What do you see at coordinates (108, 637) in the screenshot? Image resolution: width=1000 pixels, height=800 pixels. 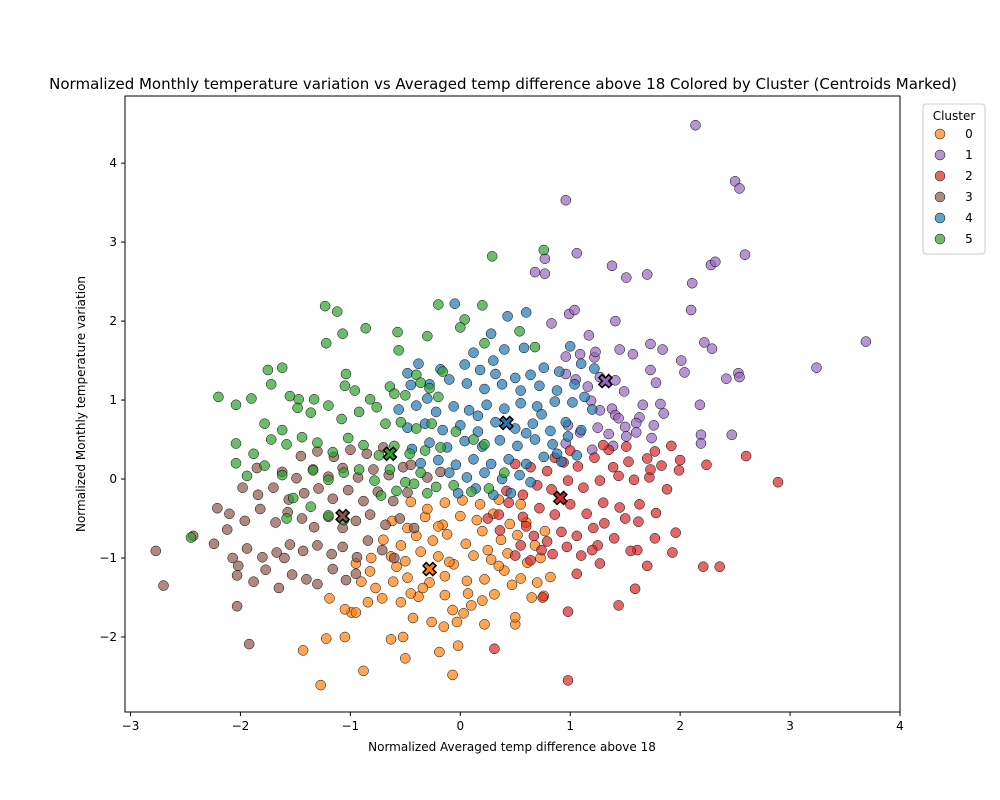 I see `y-tick-label: −2` at bounding box center [108, 637].